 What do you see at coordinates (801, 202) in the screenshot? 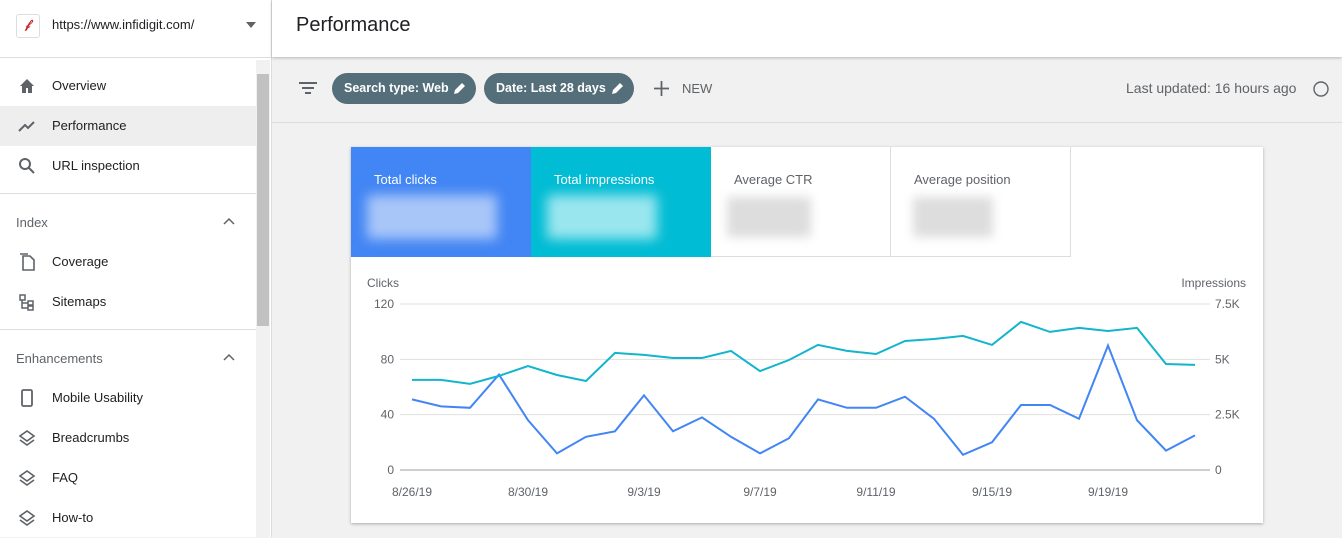
I see `metric-tile: Average CTR` at bounding box center [801, 202].